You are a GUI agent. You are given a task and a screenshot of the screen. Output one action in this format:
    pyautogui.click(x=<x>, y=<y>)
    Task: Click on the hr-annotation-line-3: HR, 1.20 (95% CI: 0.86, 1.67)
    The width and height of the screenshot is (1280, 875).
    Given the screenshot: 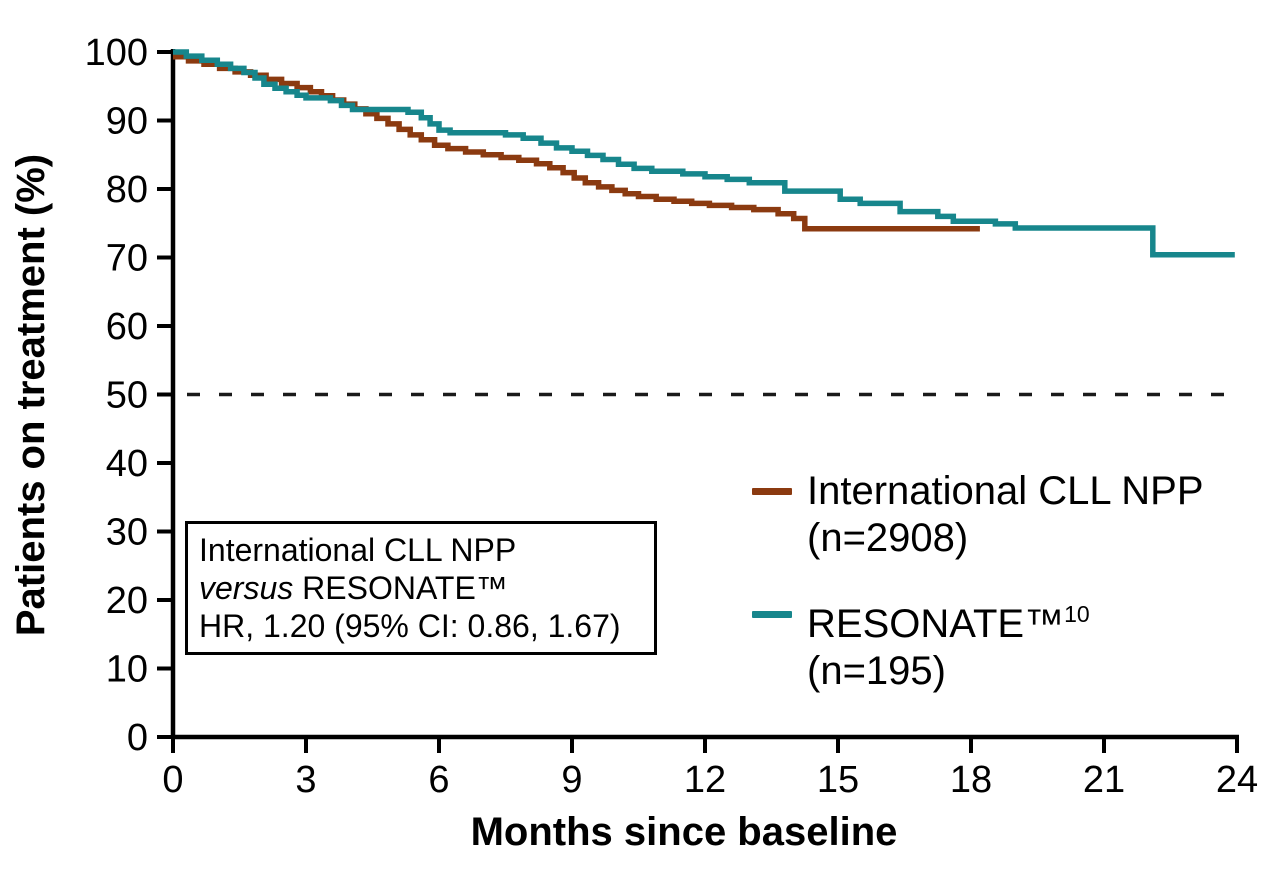 What is the action you would take?
    pyautogui.click(x=410, y=626)
    